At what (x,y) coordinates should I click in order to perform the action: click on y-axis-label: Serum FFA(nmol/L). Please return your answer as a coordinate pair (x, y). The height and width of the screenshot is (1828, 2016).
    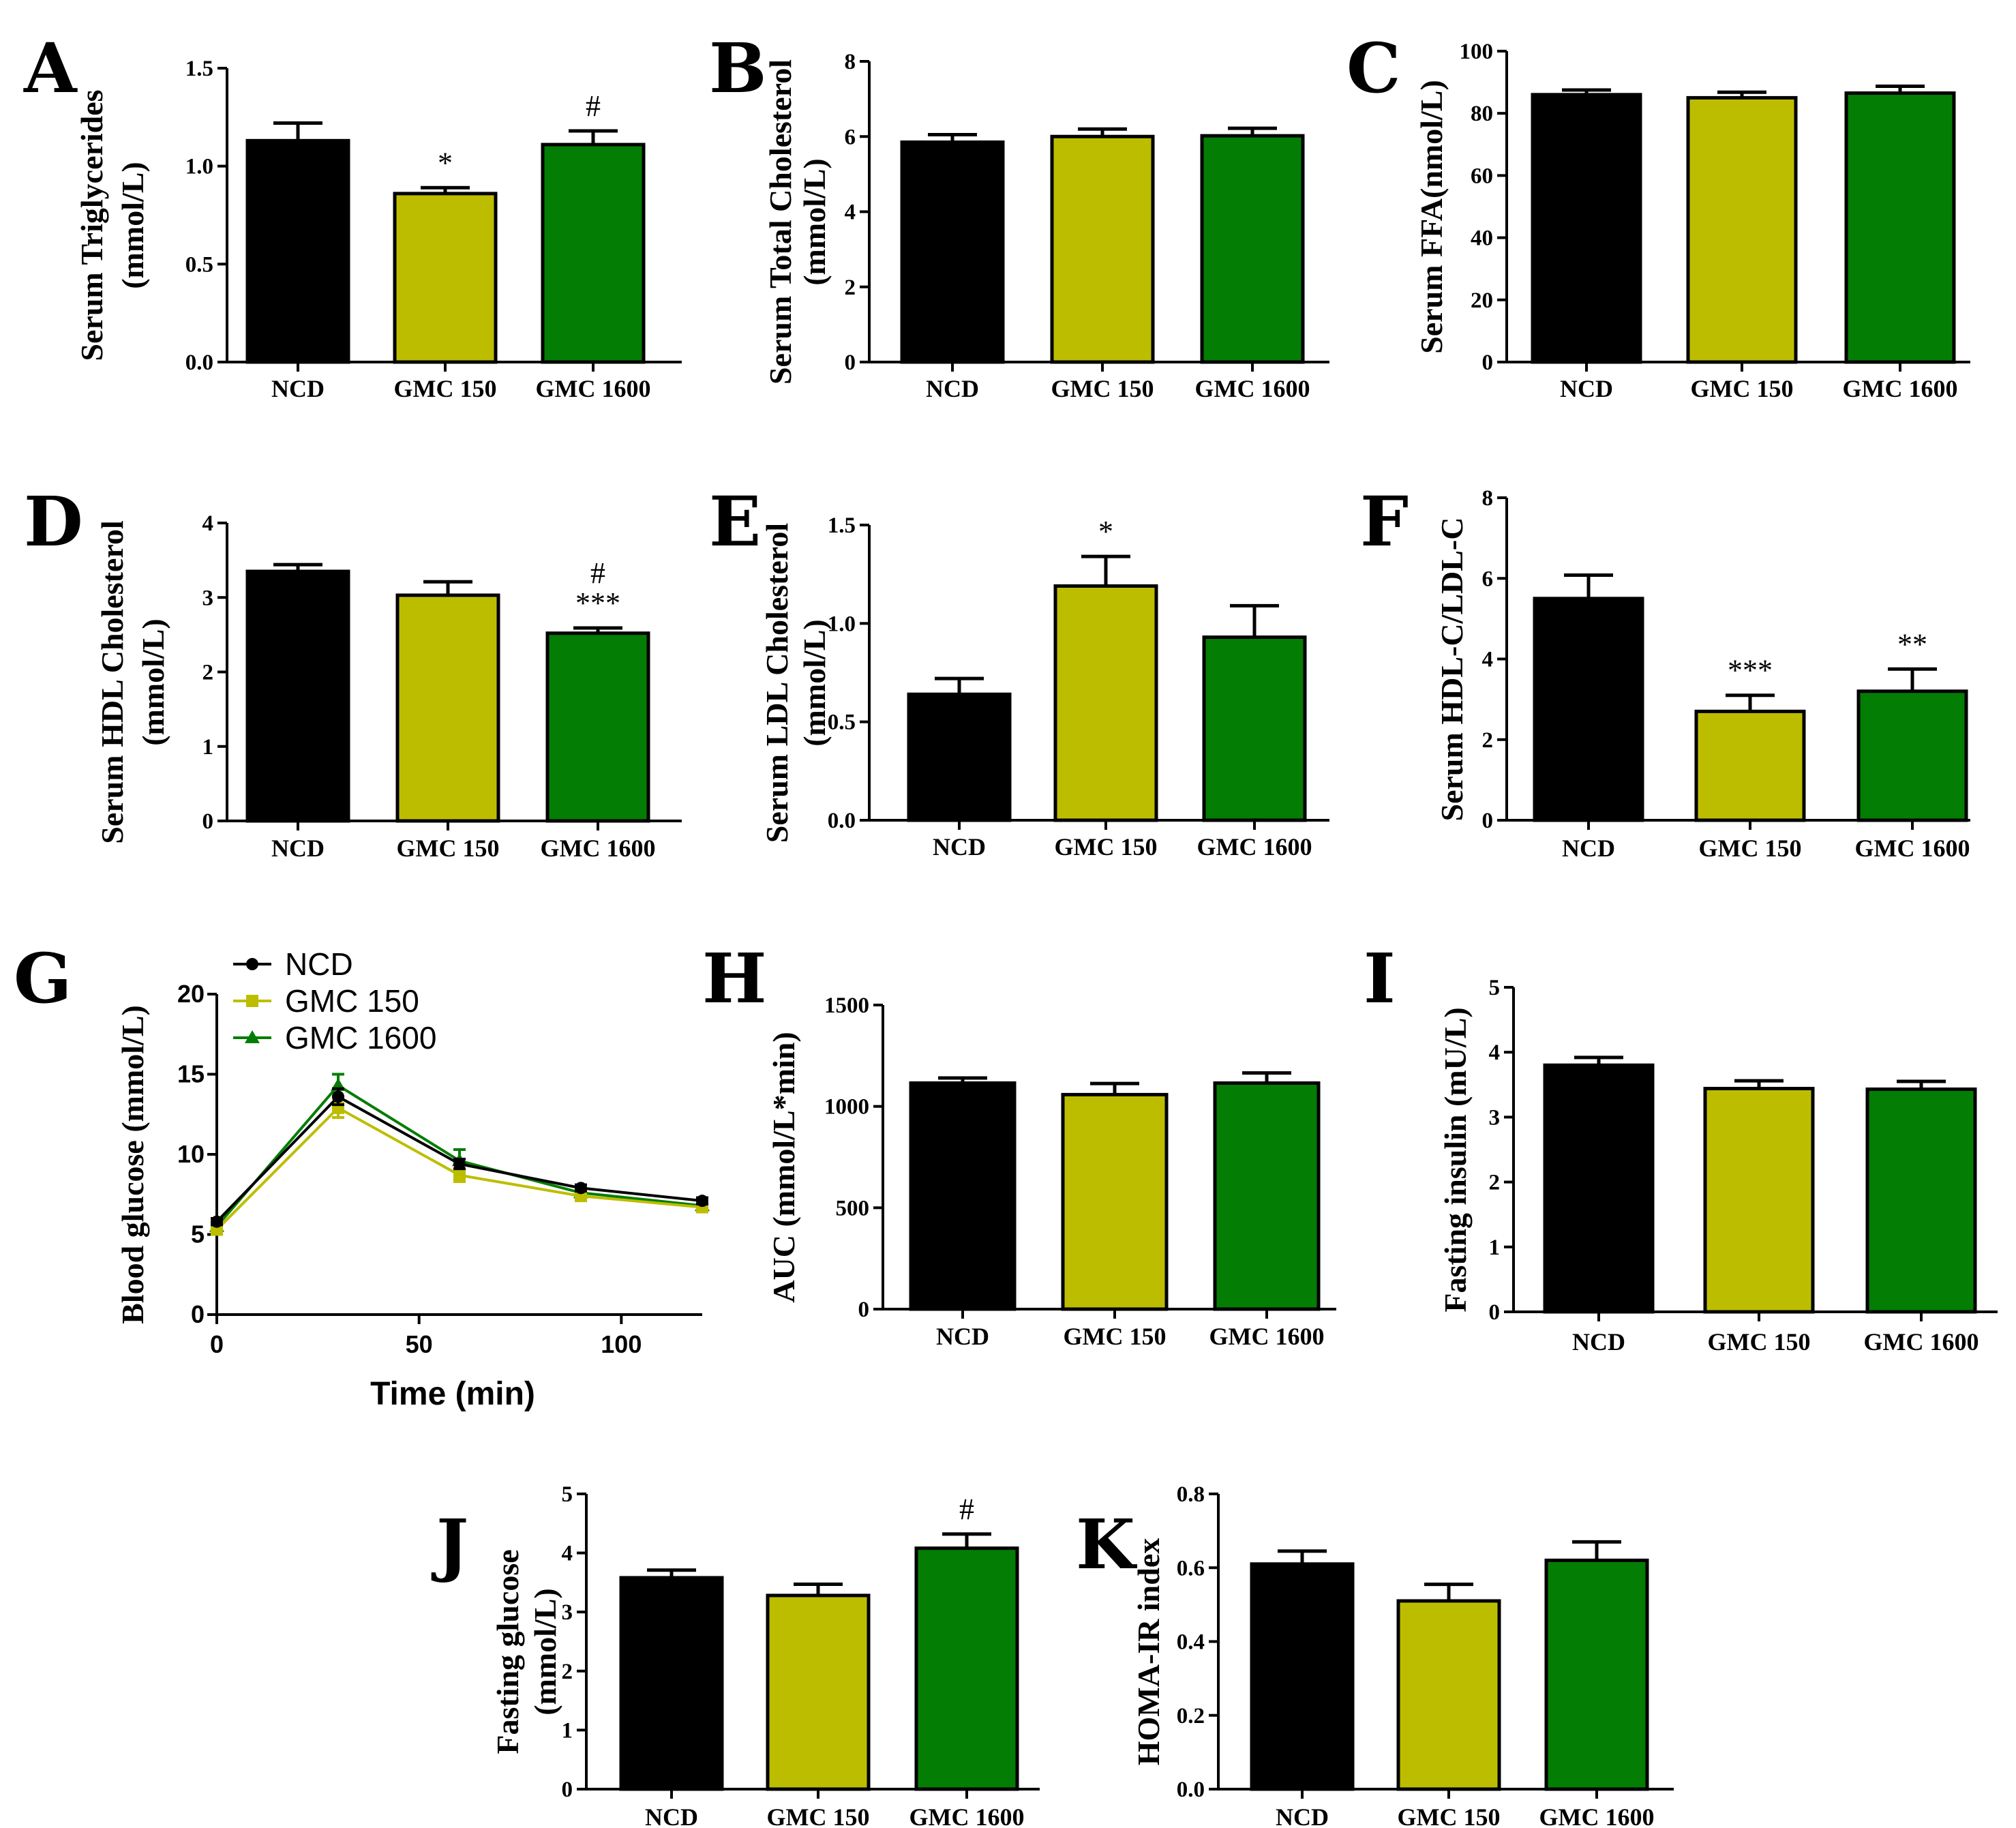
    Looking at the image, I should click on (1431, 217).